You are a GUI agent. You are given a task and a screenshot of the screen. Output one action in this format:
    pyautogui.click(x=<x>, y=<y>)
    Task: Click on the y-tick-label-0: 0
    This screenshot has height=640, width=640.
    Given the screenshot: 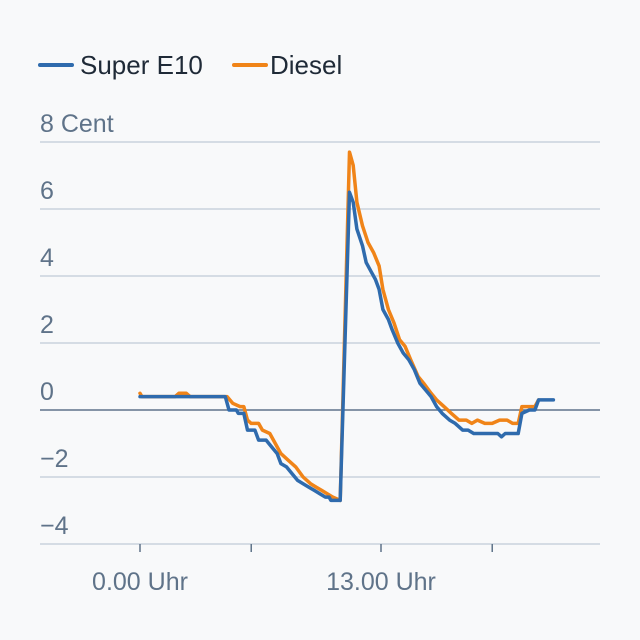 What is the action you would take?
    pyautogui.click(x=47, y=392)
    